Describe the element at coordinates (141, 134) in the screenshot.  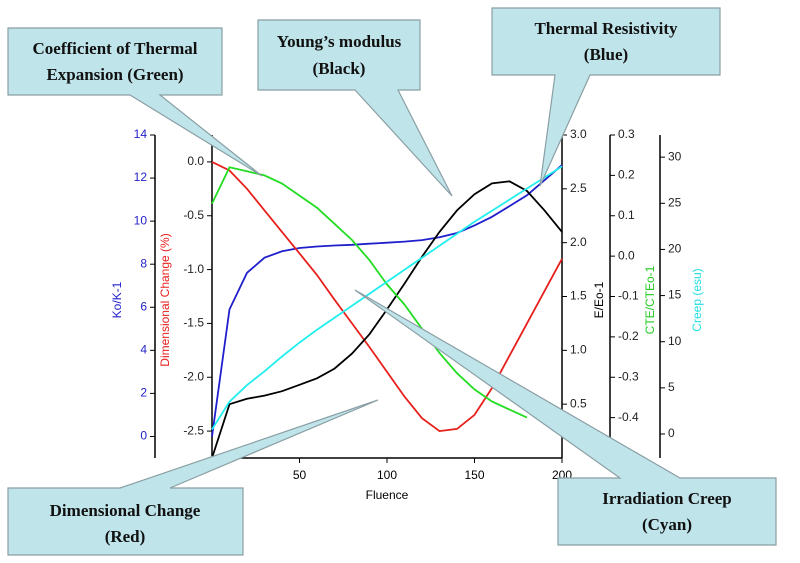
I see `y-tick-label: 14` at that location.